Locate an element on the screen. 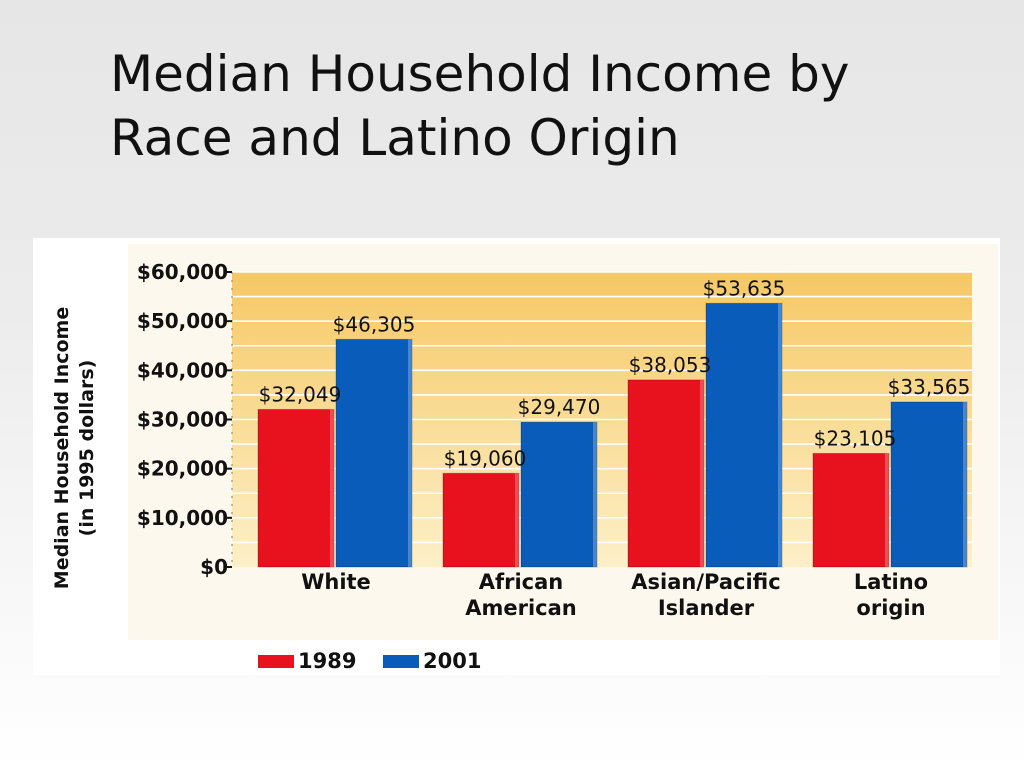  data-label: $46,305 is located at coordinates (374, 324).